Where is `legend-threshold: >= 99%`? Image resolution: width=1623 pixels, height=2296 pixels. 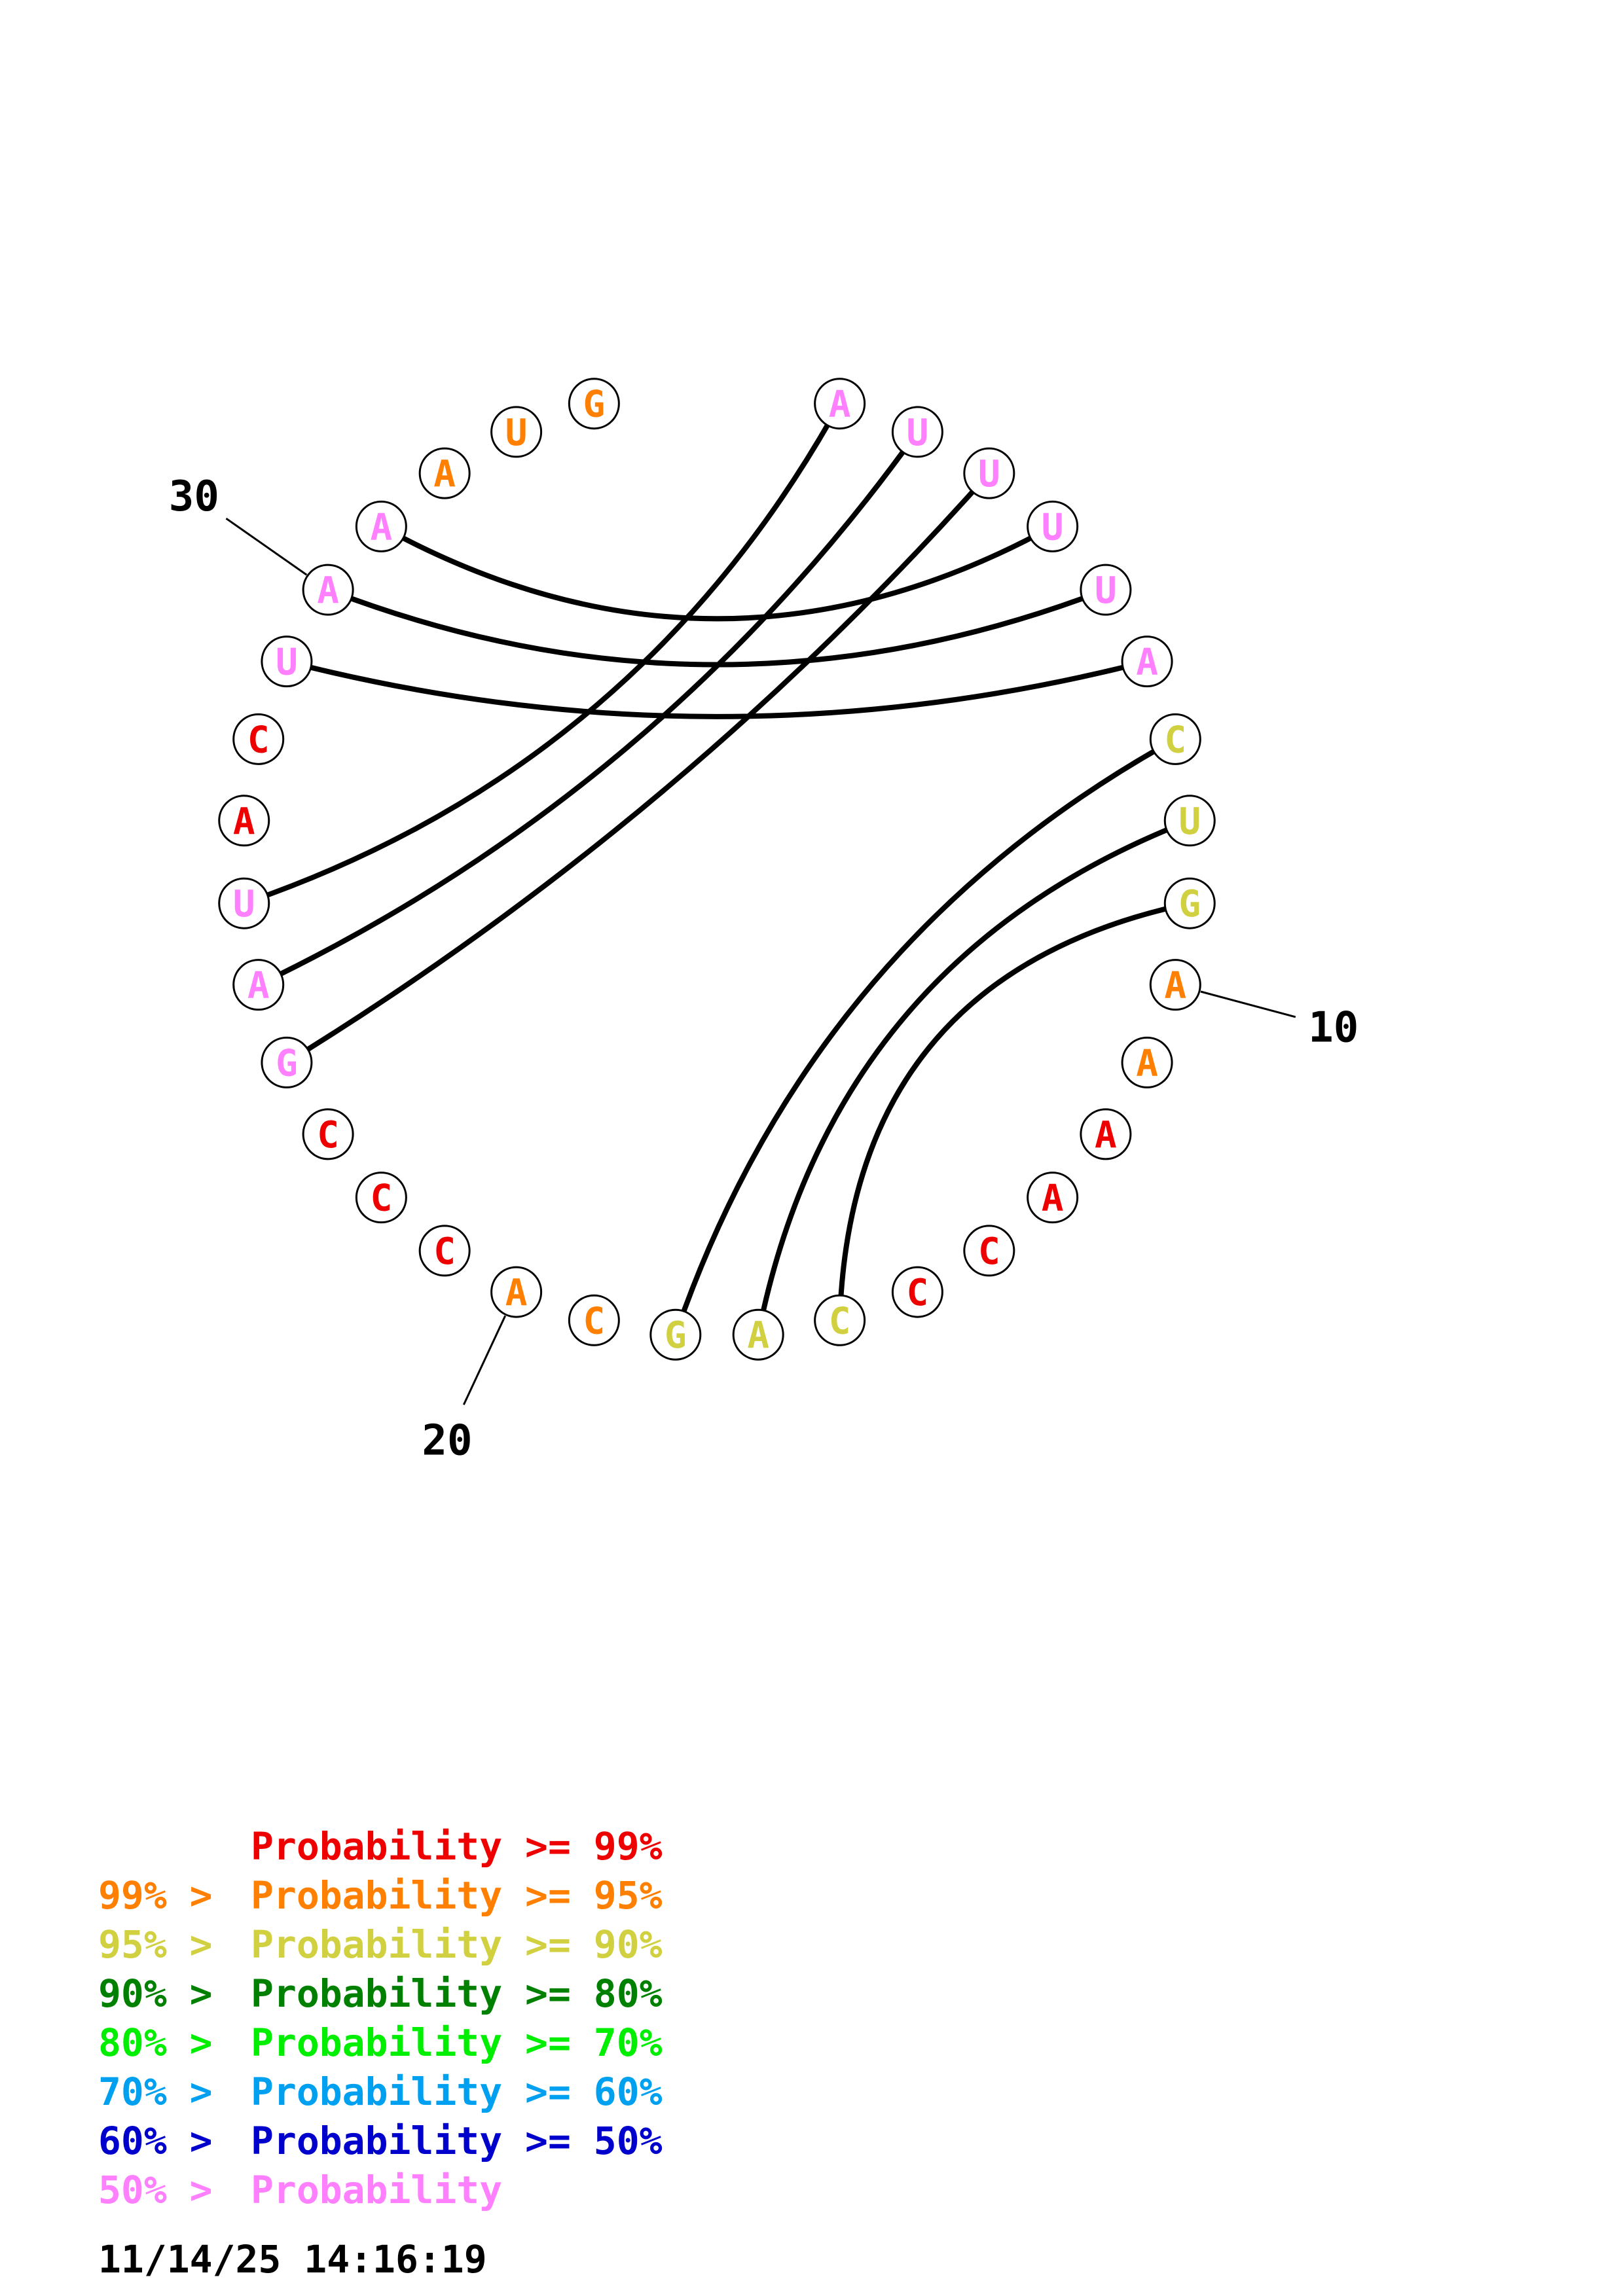
legend-threshold: >= 99% is located at coordinates (582, 1846).